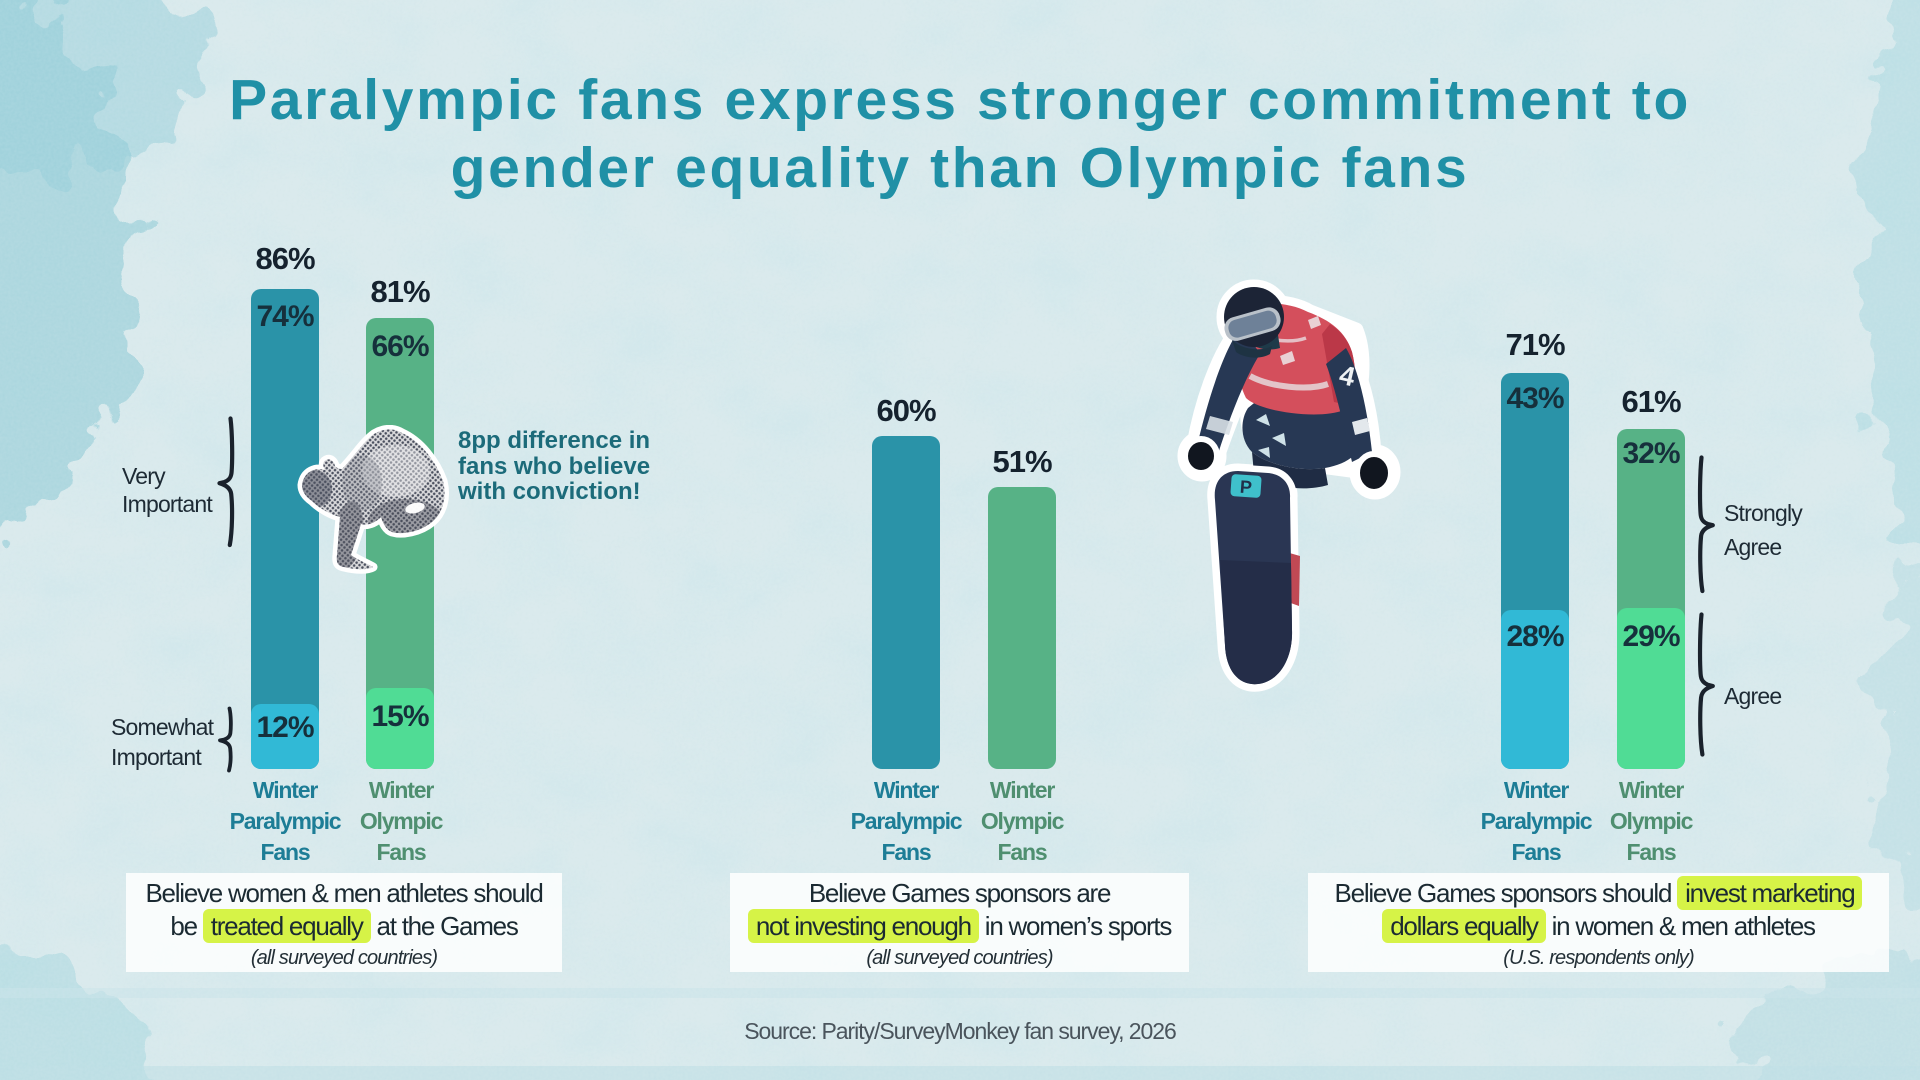 Image resolution: width=1920 pixels, height=1080 pixels. Describe the element at coordinates (1347, 376) in the screenshot. I see `svg-text: 4` at that location.